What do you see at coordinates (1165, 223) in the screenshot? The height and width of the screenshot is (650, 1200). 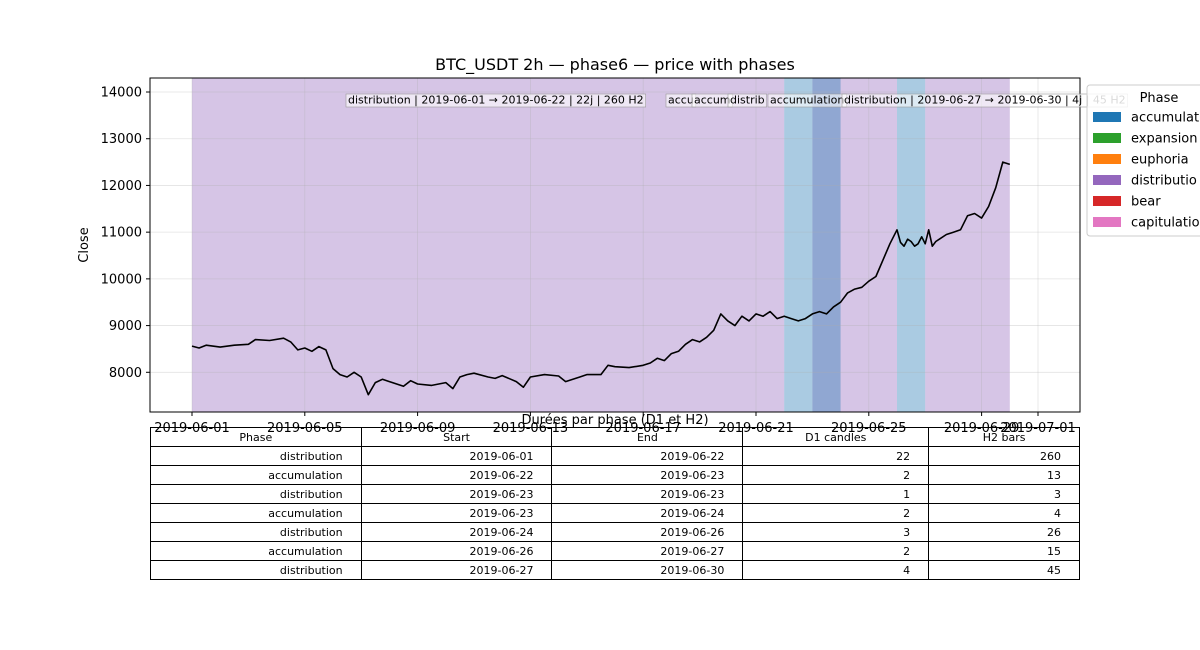 I see `legend-entry: capitulatio` at bounding box center [1165, 223].